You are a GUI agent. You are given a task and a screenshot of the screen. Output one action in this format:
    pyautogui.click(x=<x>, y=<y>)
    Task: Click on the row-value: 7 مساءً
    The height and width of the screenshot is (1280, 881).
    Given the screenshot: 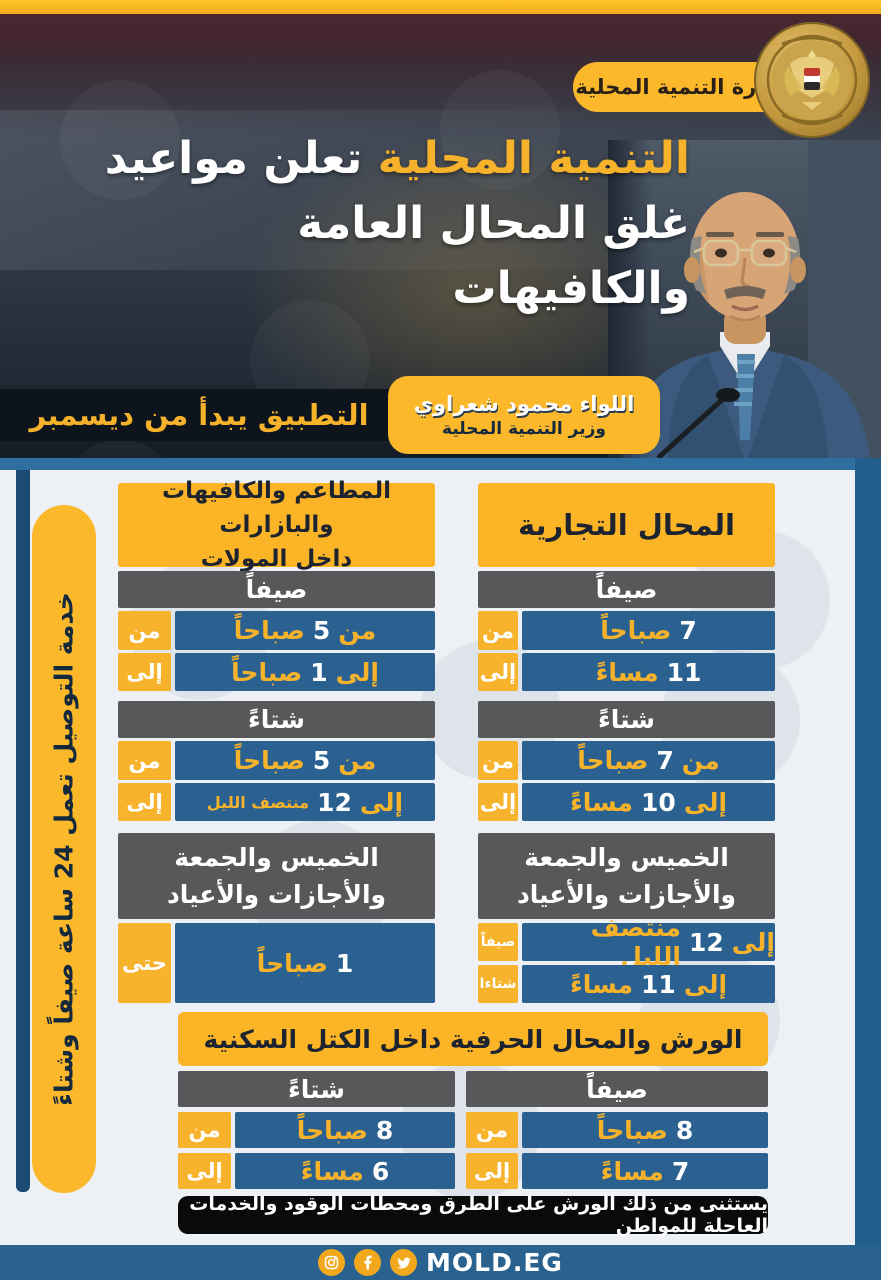 What is the action you would take?
    pyautogui.click(x=645, y=1171)
    